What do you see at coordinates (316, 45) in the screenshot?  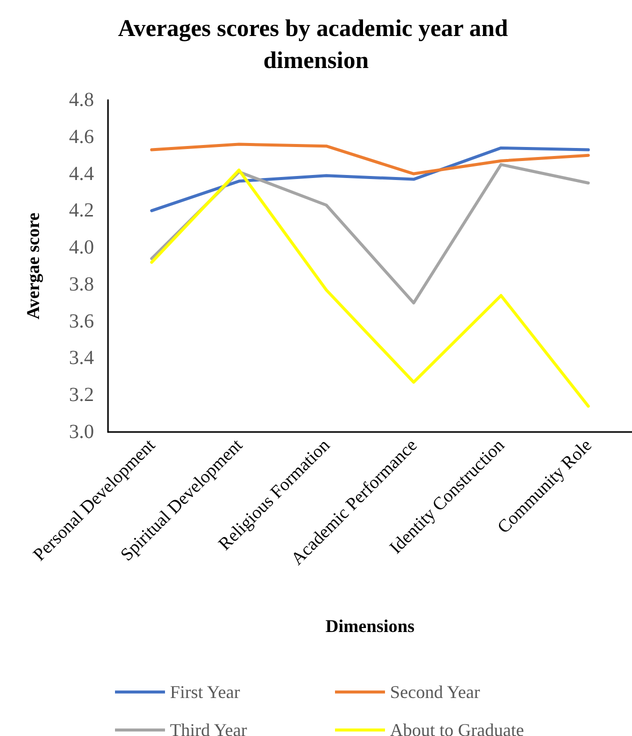 I see `chart-title: Averages scores by academic year and dimension` at bounding box center [316, 45].